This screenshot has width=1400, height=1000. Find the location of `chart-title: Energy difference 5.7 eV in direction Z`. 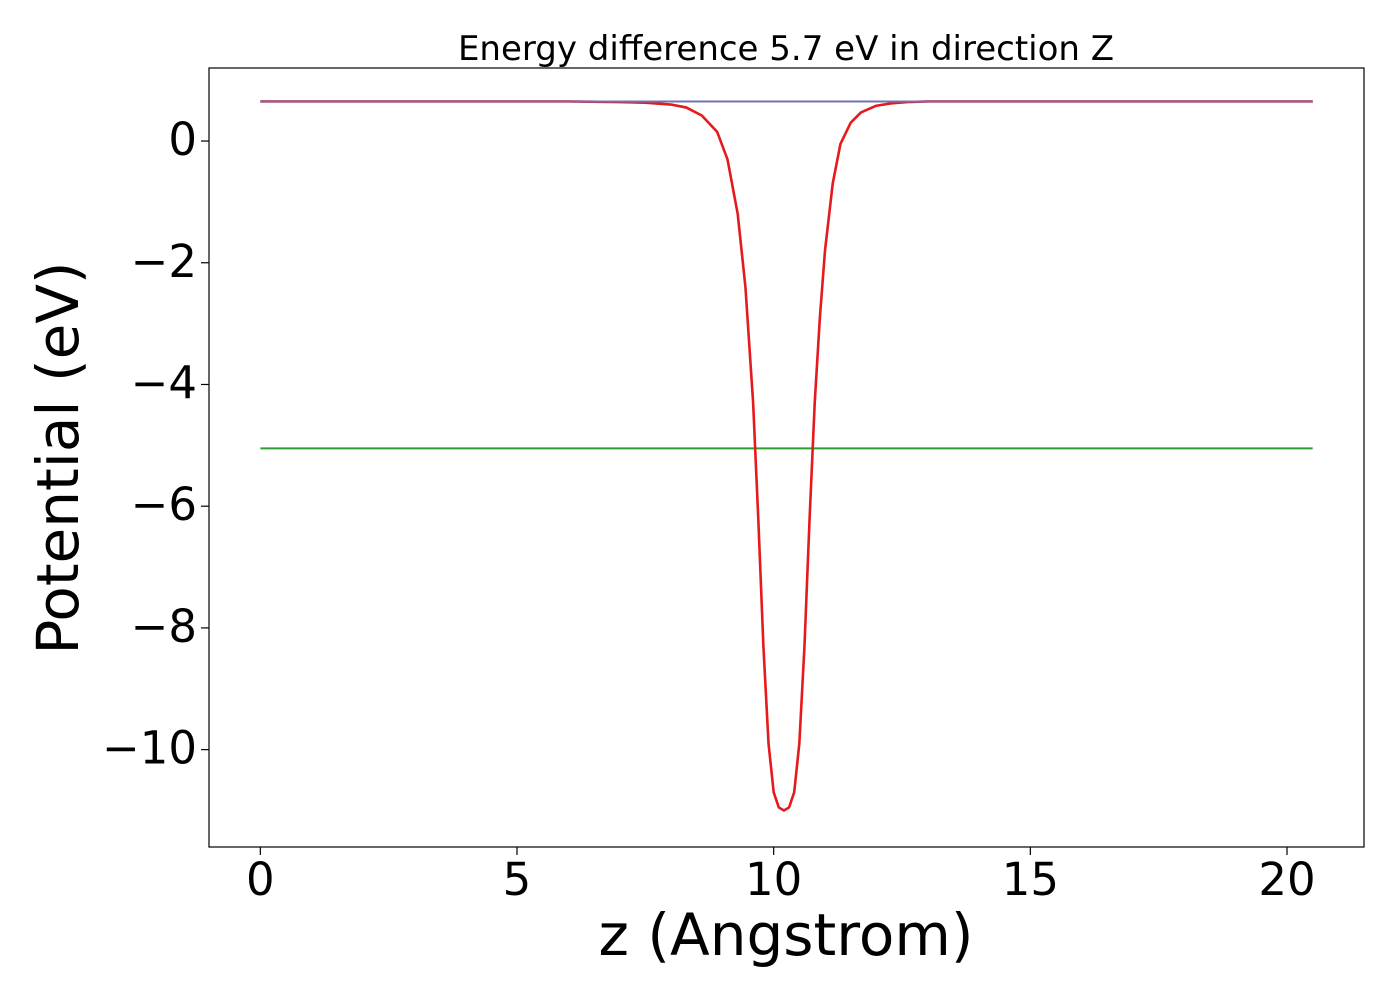

chart-title: Energy difference 5.7 eV in direction Z is located at coordinates (786, 49).